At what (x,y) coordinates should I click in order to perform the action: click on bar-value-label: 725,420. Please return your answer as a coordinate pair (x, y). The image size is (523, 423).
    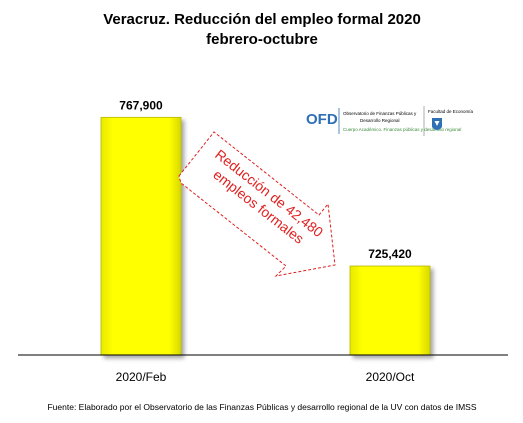
    Looking at the image, I should click on (390, 254).